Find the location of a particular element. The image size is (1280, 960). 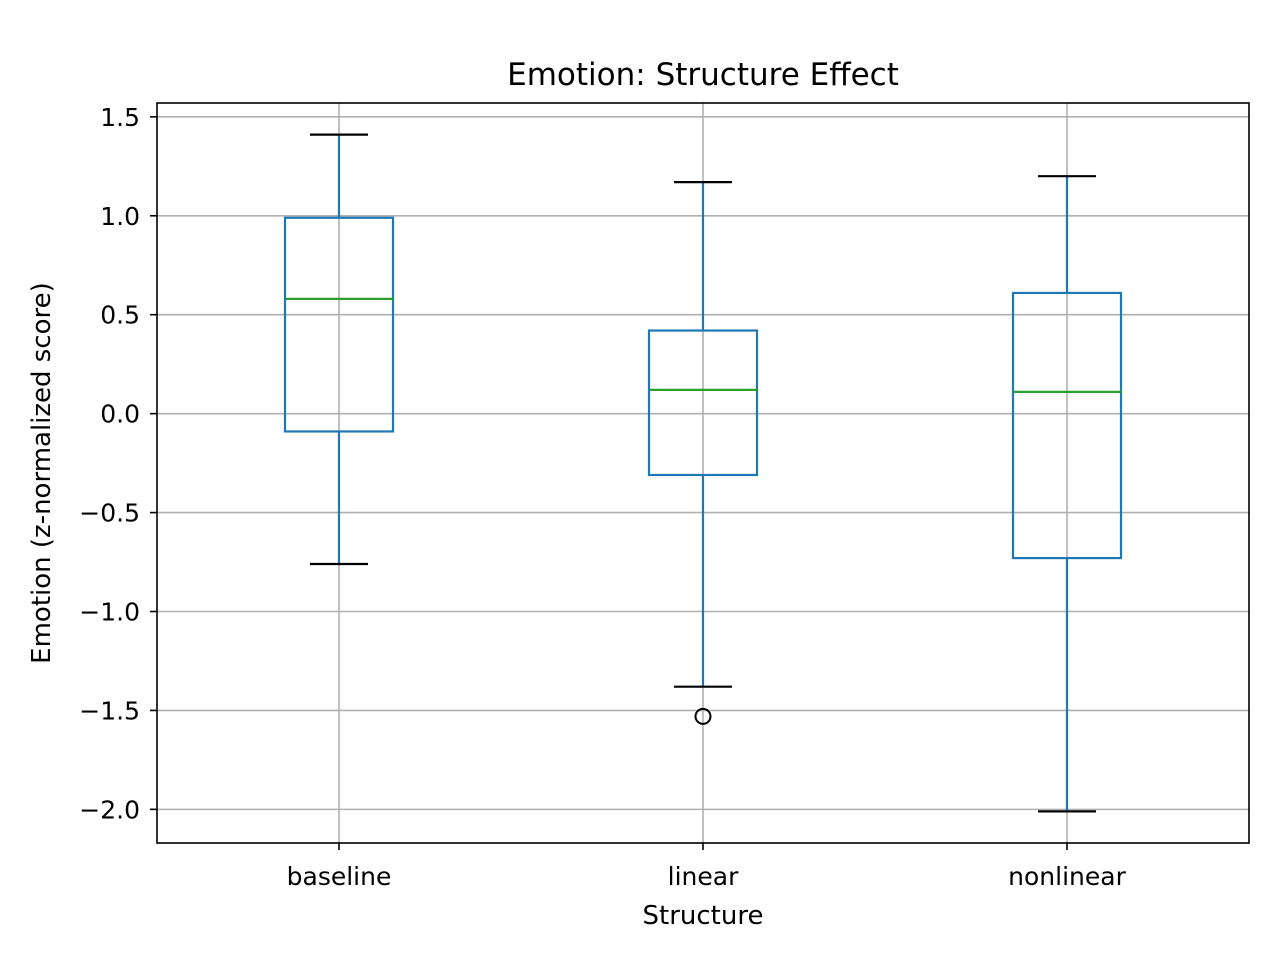

x-axis-ticks: baseline linear nonlinear is located at coordinates (707, 867).